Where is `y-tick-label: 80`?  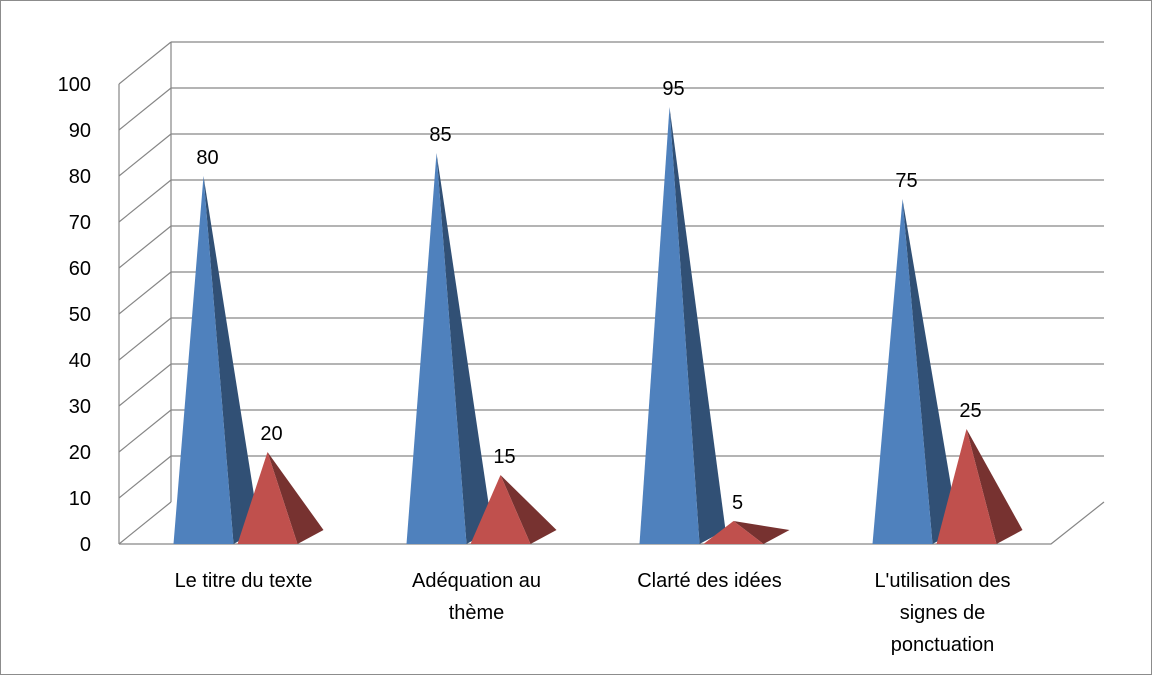
y-tick-label: 80 is located at coordinates (80, 177).